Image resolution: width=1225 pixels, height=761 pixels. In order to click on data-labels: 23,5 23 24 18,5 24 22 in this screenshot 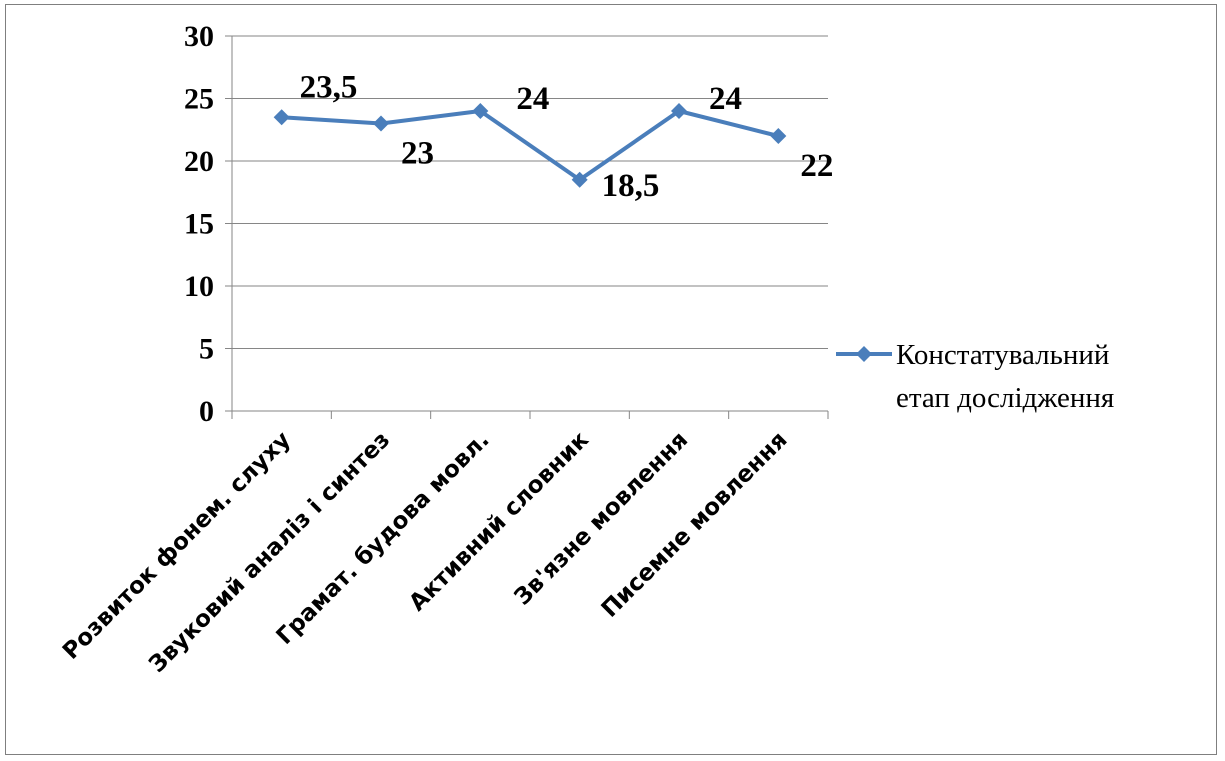, I will do `click(567, 136)`.